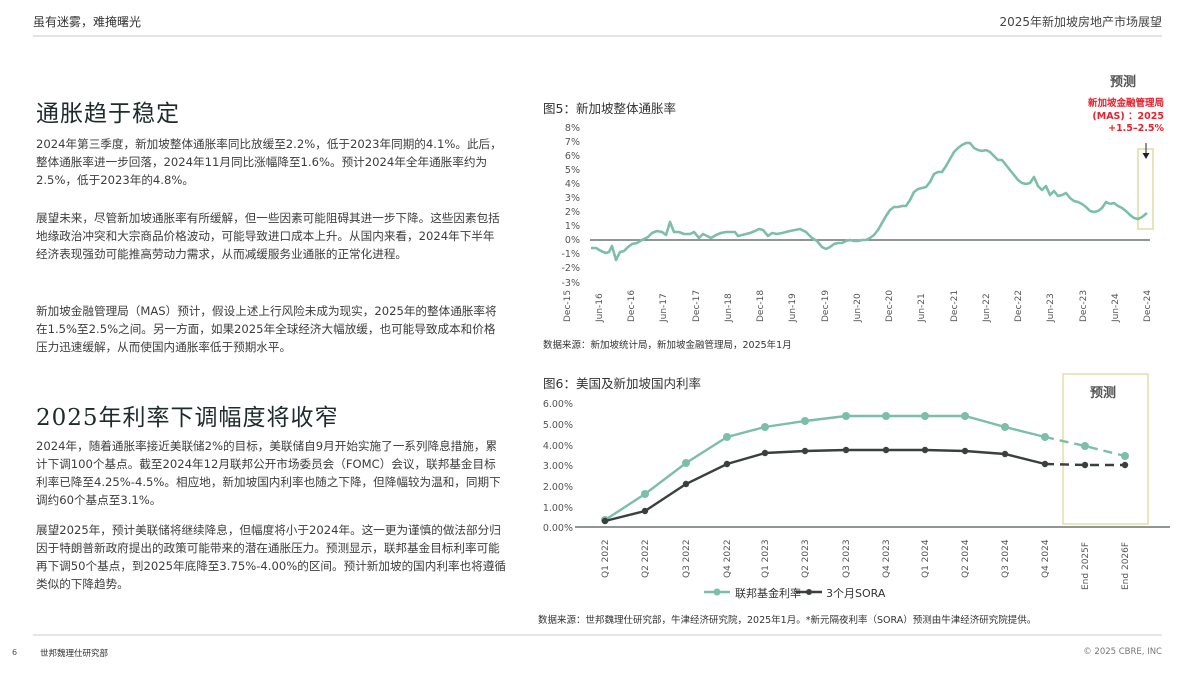 The image size is (1200, 675). Describe the element at coordinates (890, 306) in the screenshot. I see `svg-text: Dec-20` at that location.